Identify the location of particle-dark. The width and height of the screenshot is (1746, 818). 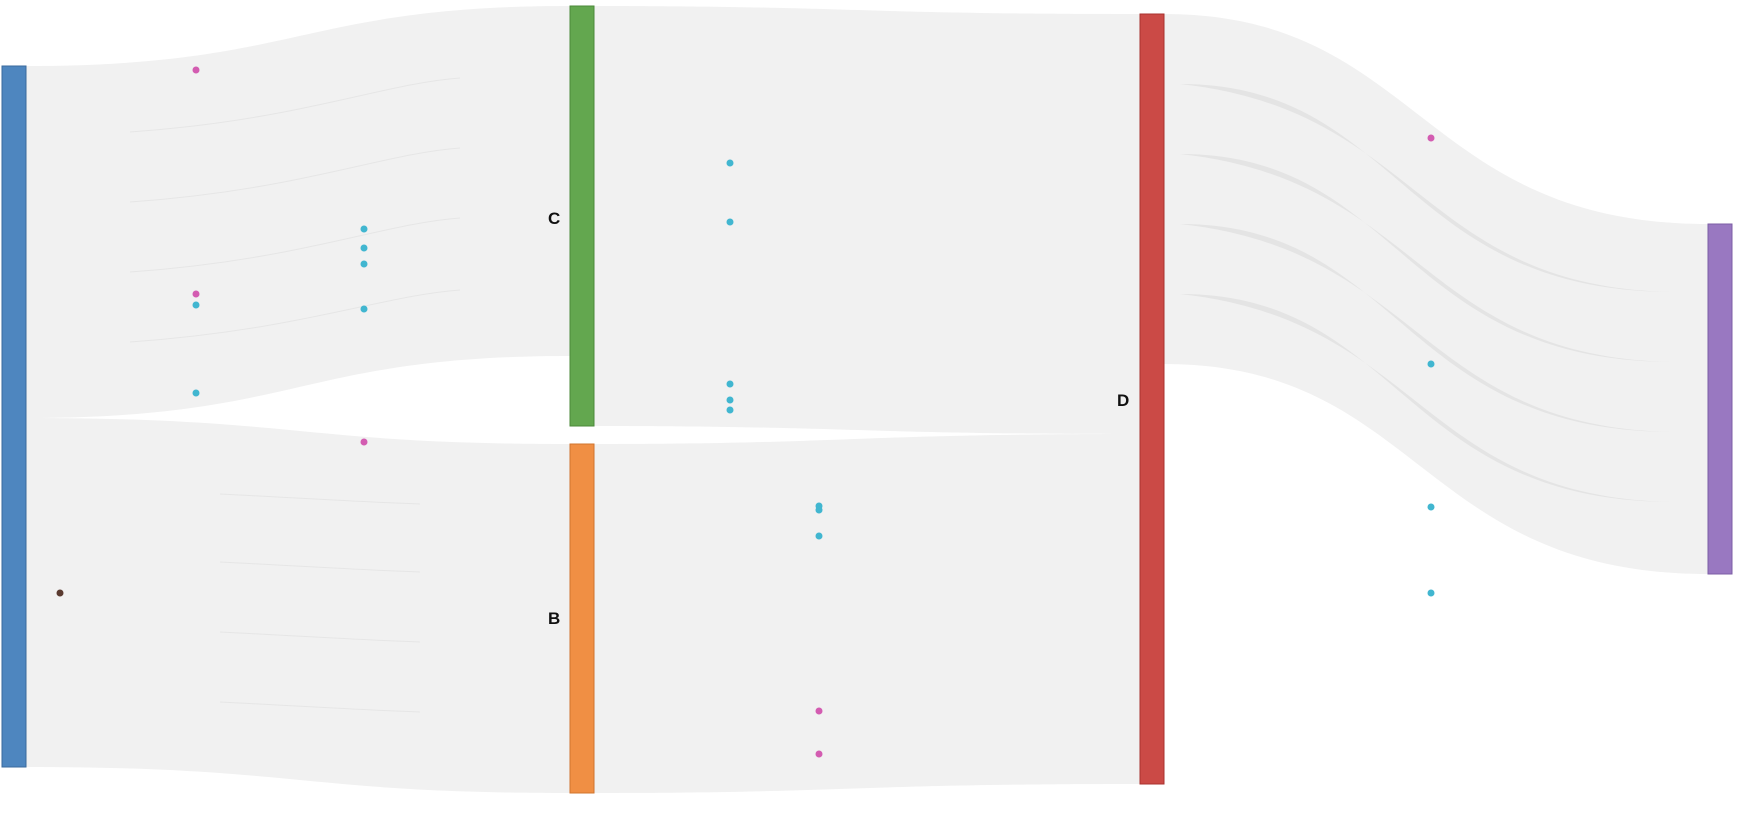
(60, 593).